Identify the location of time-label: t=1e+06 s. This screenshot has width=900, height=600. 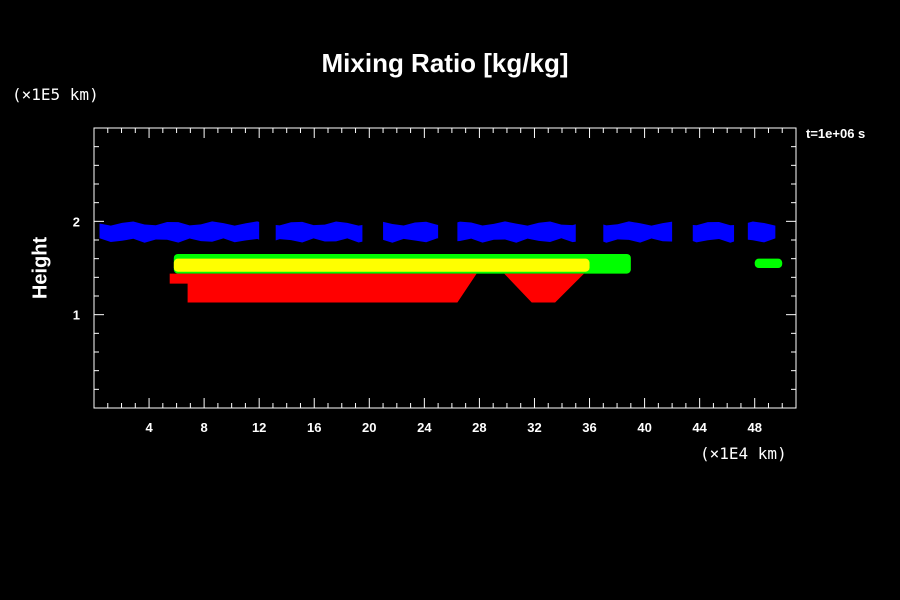
(836, 133).